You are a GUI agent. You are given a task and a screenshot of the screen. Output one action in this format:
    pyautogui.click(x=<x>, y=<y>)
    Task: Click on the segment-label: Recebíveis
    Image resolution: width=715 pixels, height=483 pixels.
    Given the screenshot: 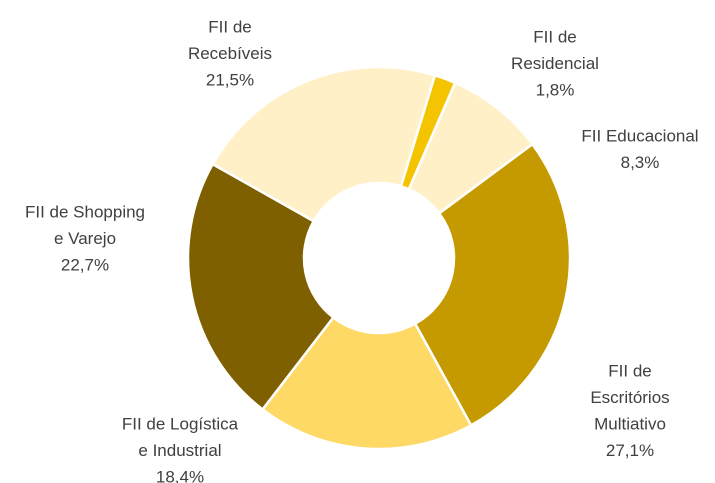 What is the action you would take?
    pyautogui.click(x=230, y=53)
    